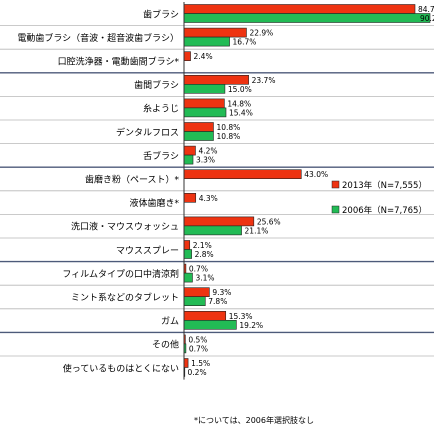 The width and height of the screenshot is (434, 427). What do you see at coordinates (254, 420) in the screenshot?
I see `chart-footnote: *については、2006年選択肢なし` at bounding box center [254, 420].